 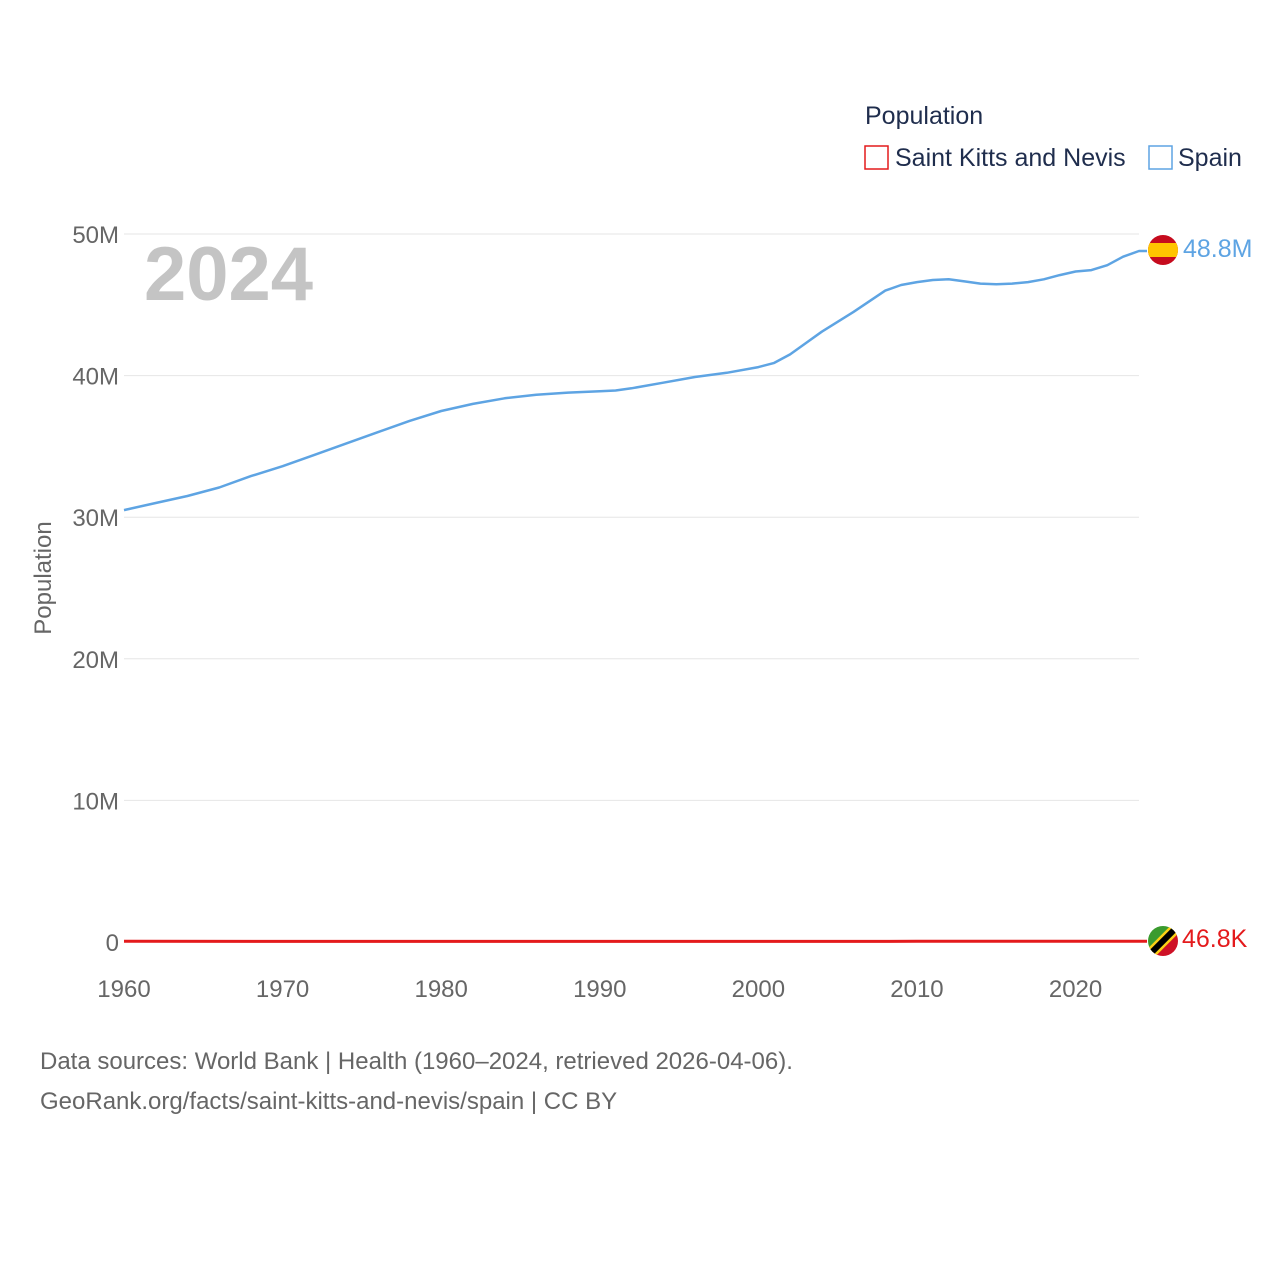 What do you see at coordinates (916, 989) in the screenshot?
I see `x-tick-label: 2010` at bounding box center [916, 989].